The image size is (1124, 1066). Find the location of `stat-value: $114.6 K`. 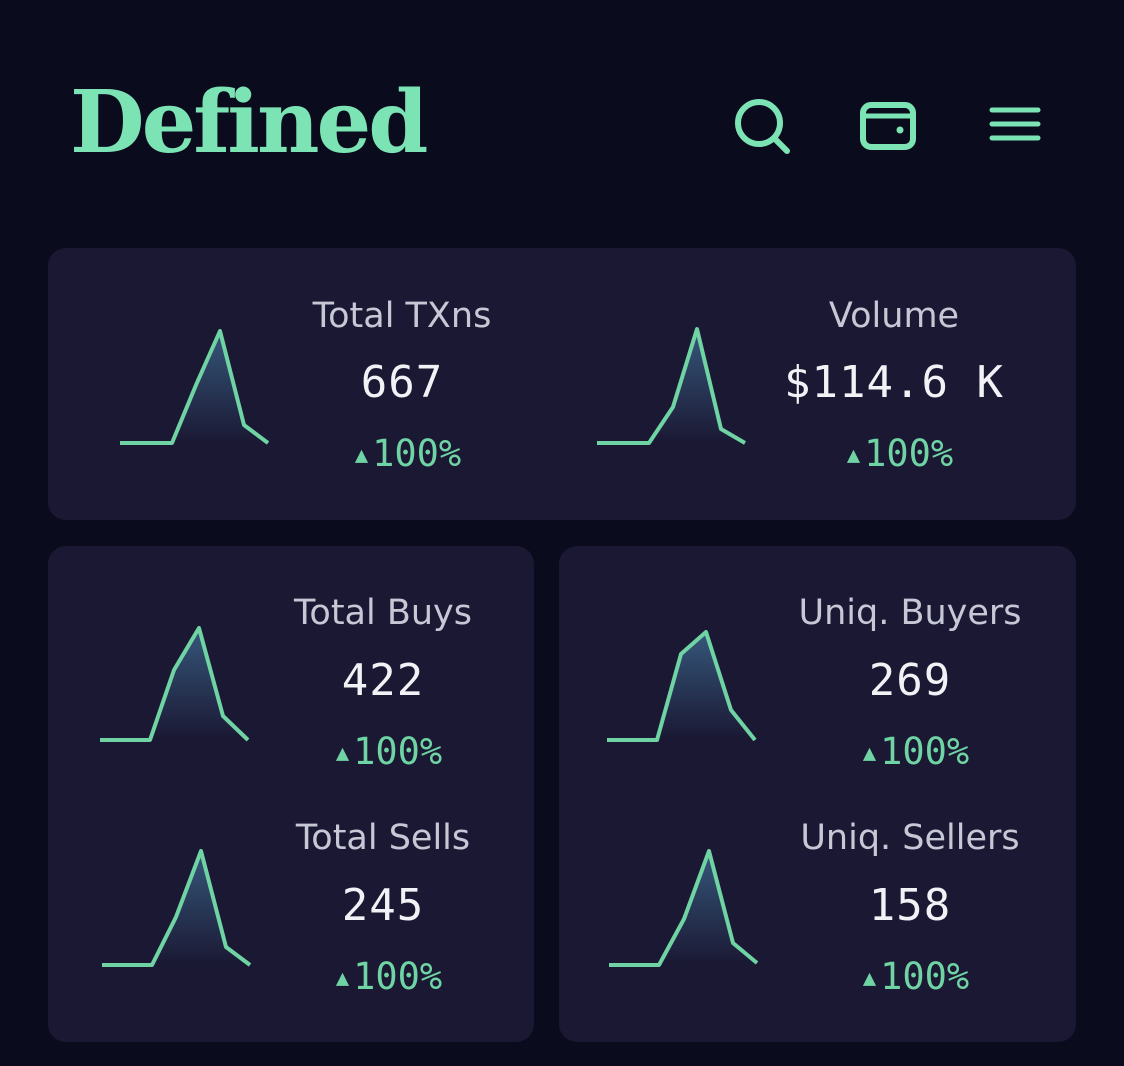

stat-value: $114.6 K is located at coordinates (894, 382).